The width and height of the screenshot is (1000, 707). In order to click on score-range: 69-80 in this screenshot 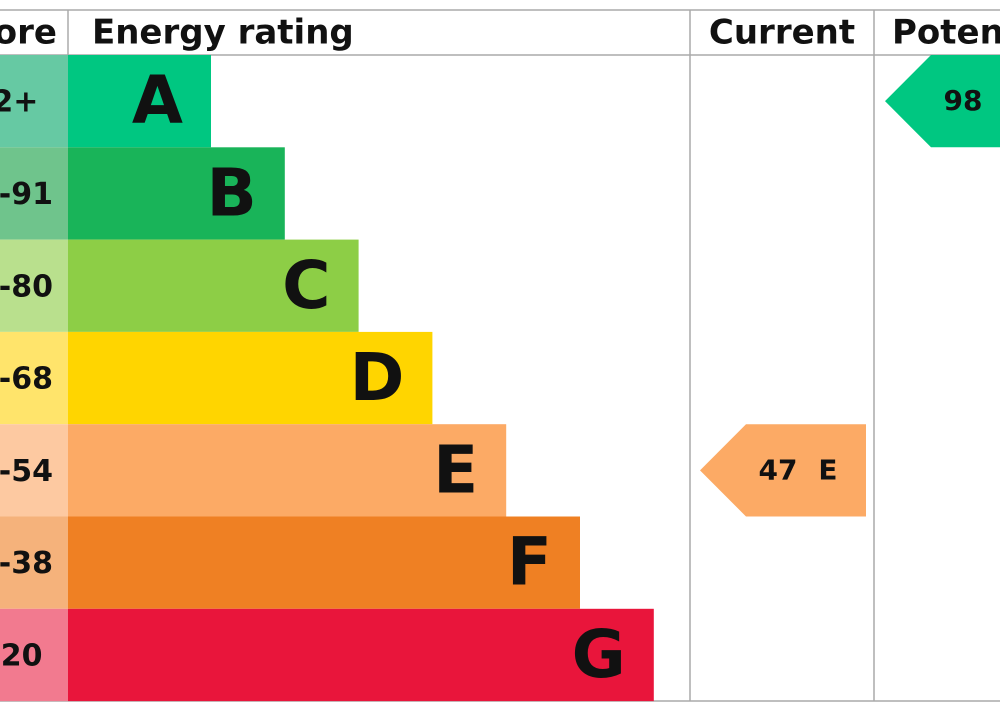, I will do `click(26, 286)`.